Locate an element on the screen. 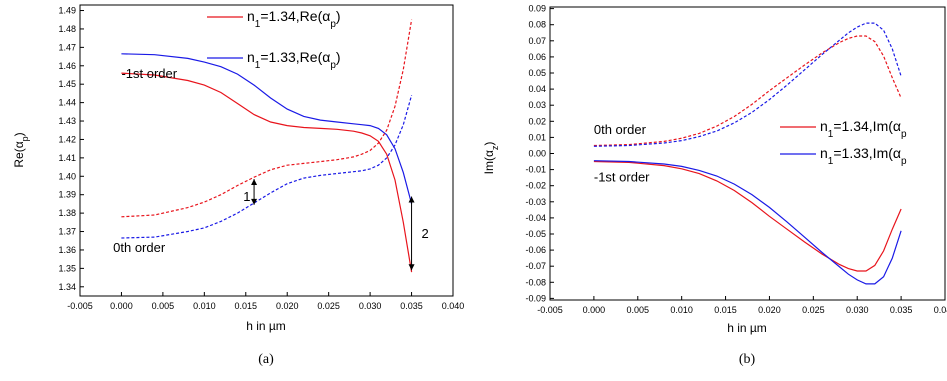  y-tick-label: 1.44 is located at coordinates (67, 103).